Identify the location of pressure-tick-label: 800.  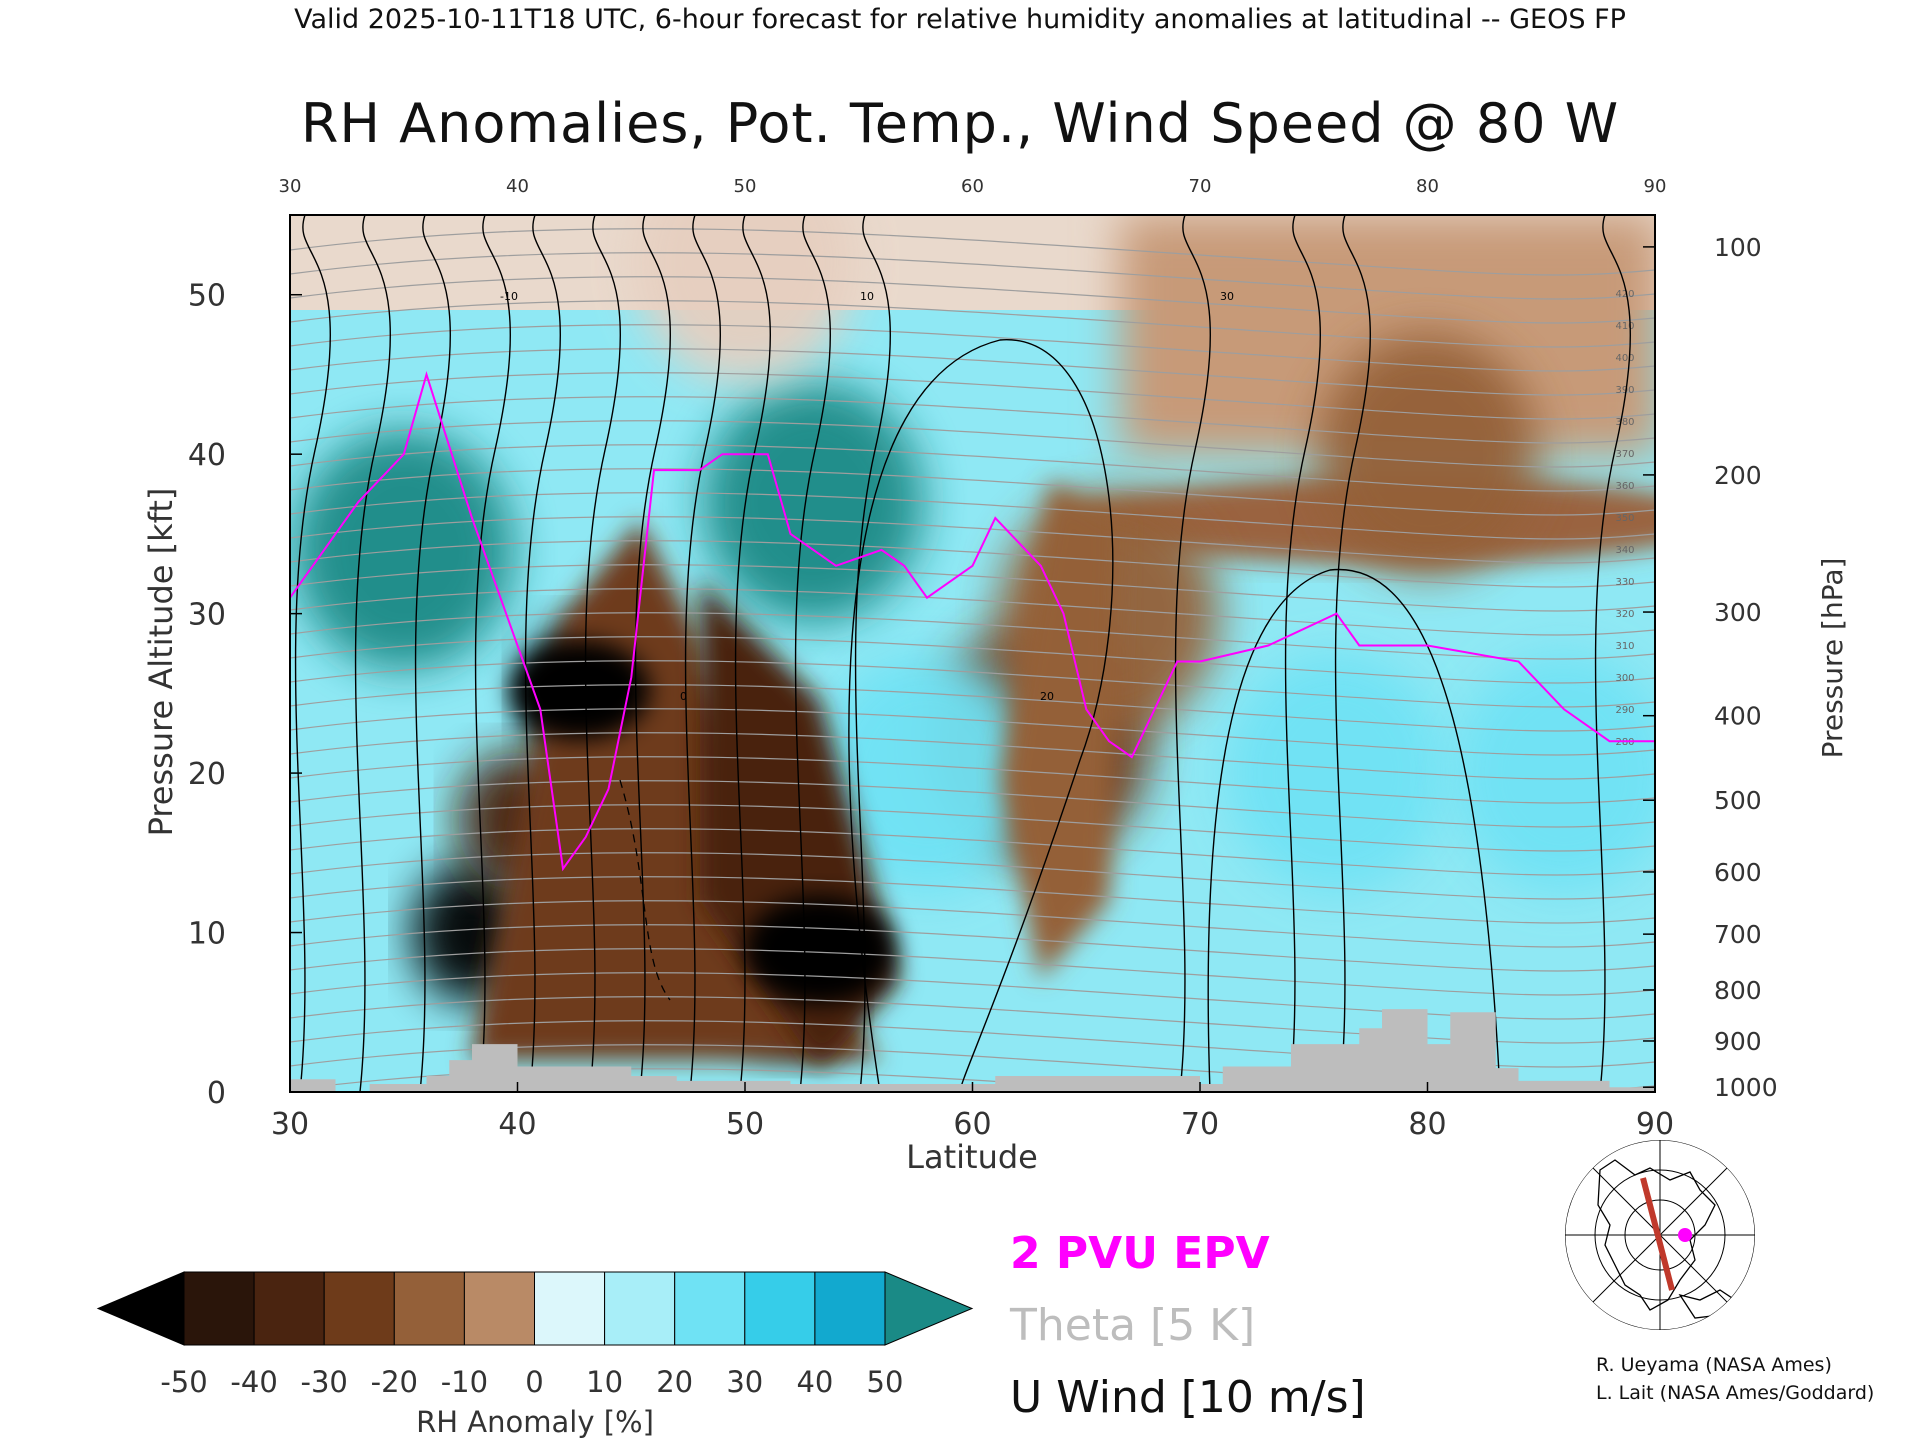
(1738, 990).